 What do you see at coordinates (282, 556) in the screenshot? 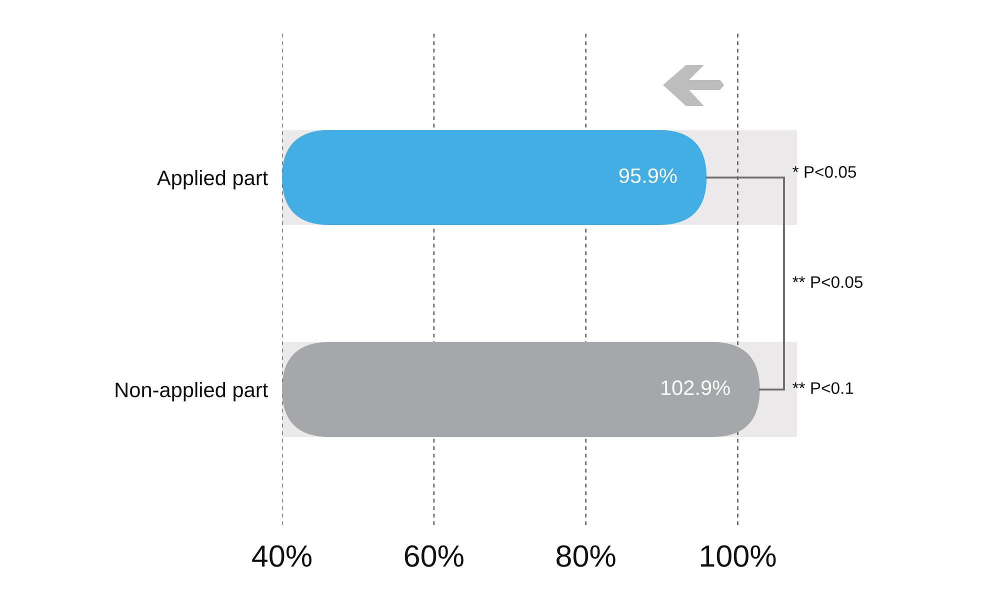
I see `x-tick-label: 40%` at bounding box center [282, 556].